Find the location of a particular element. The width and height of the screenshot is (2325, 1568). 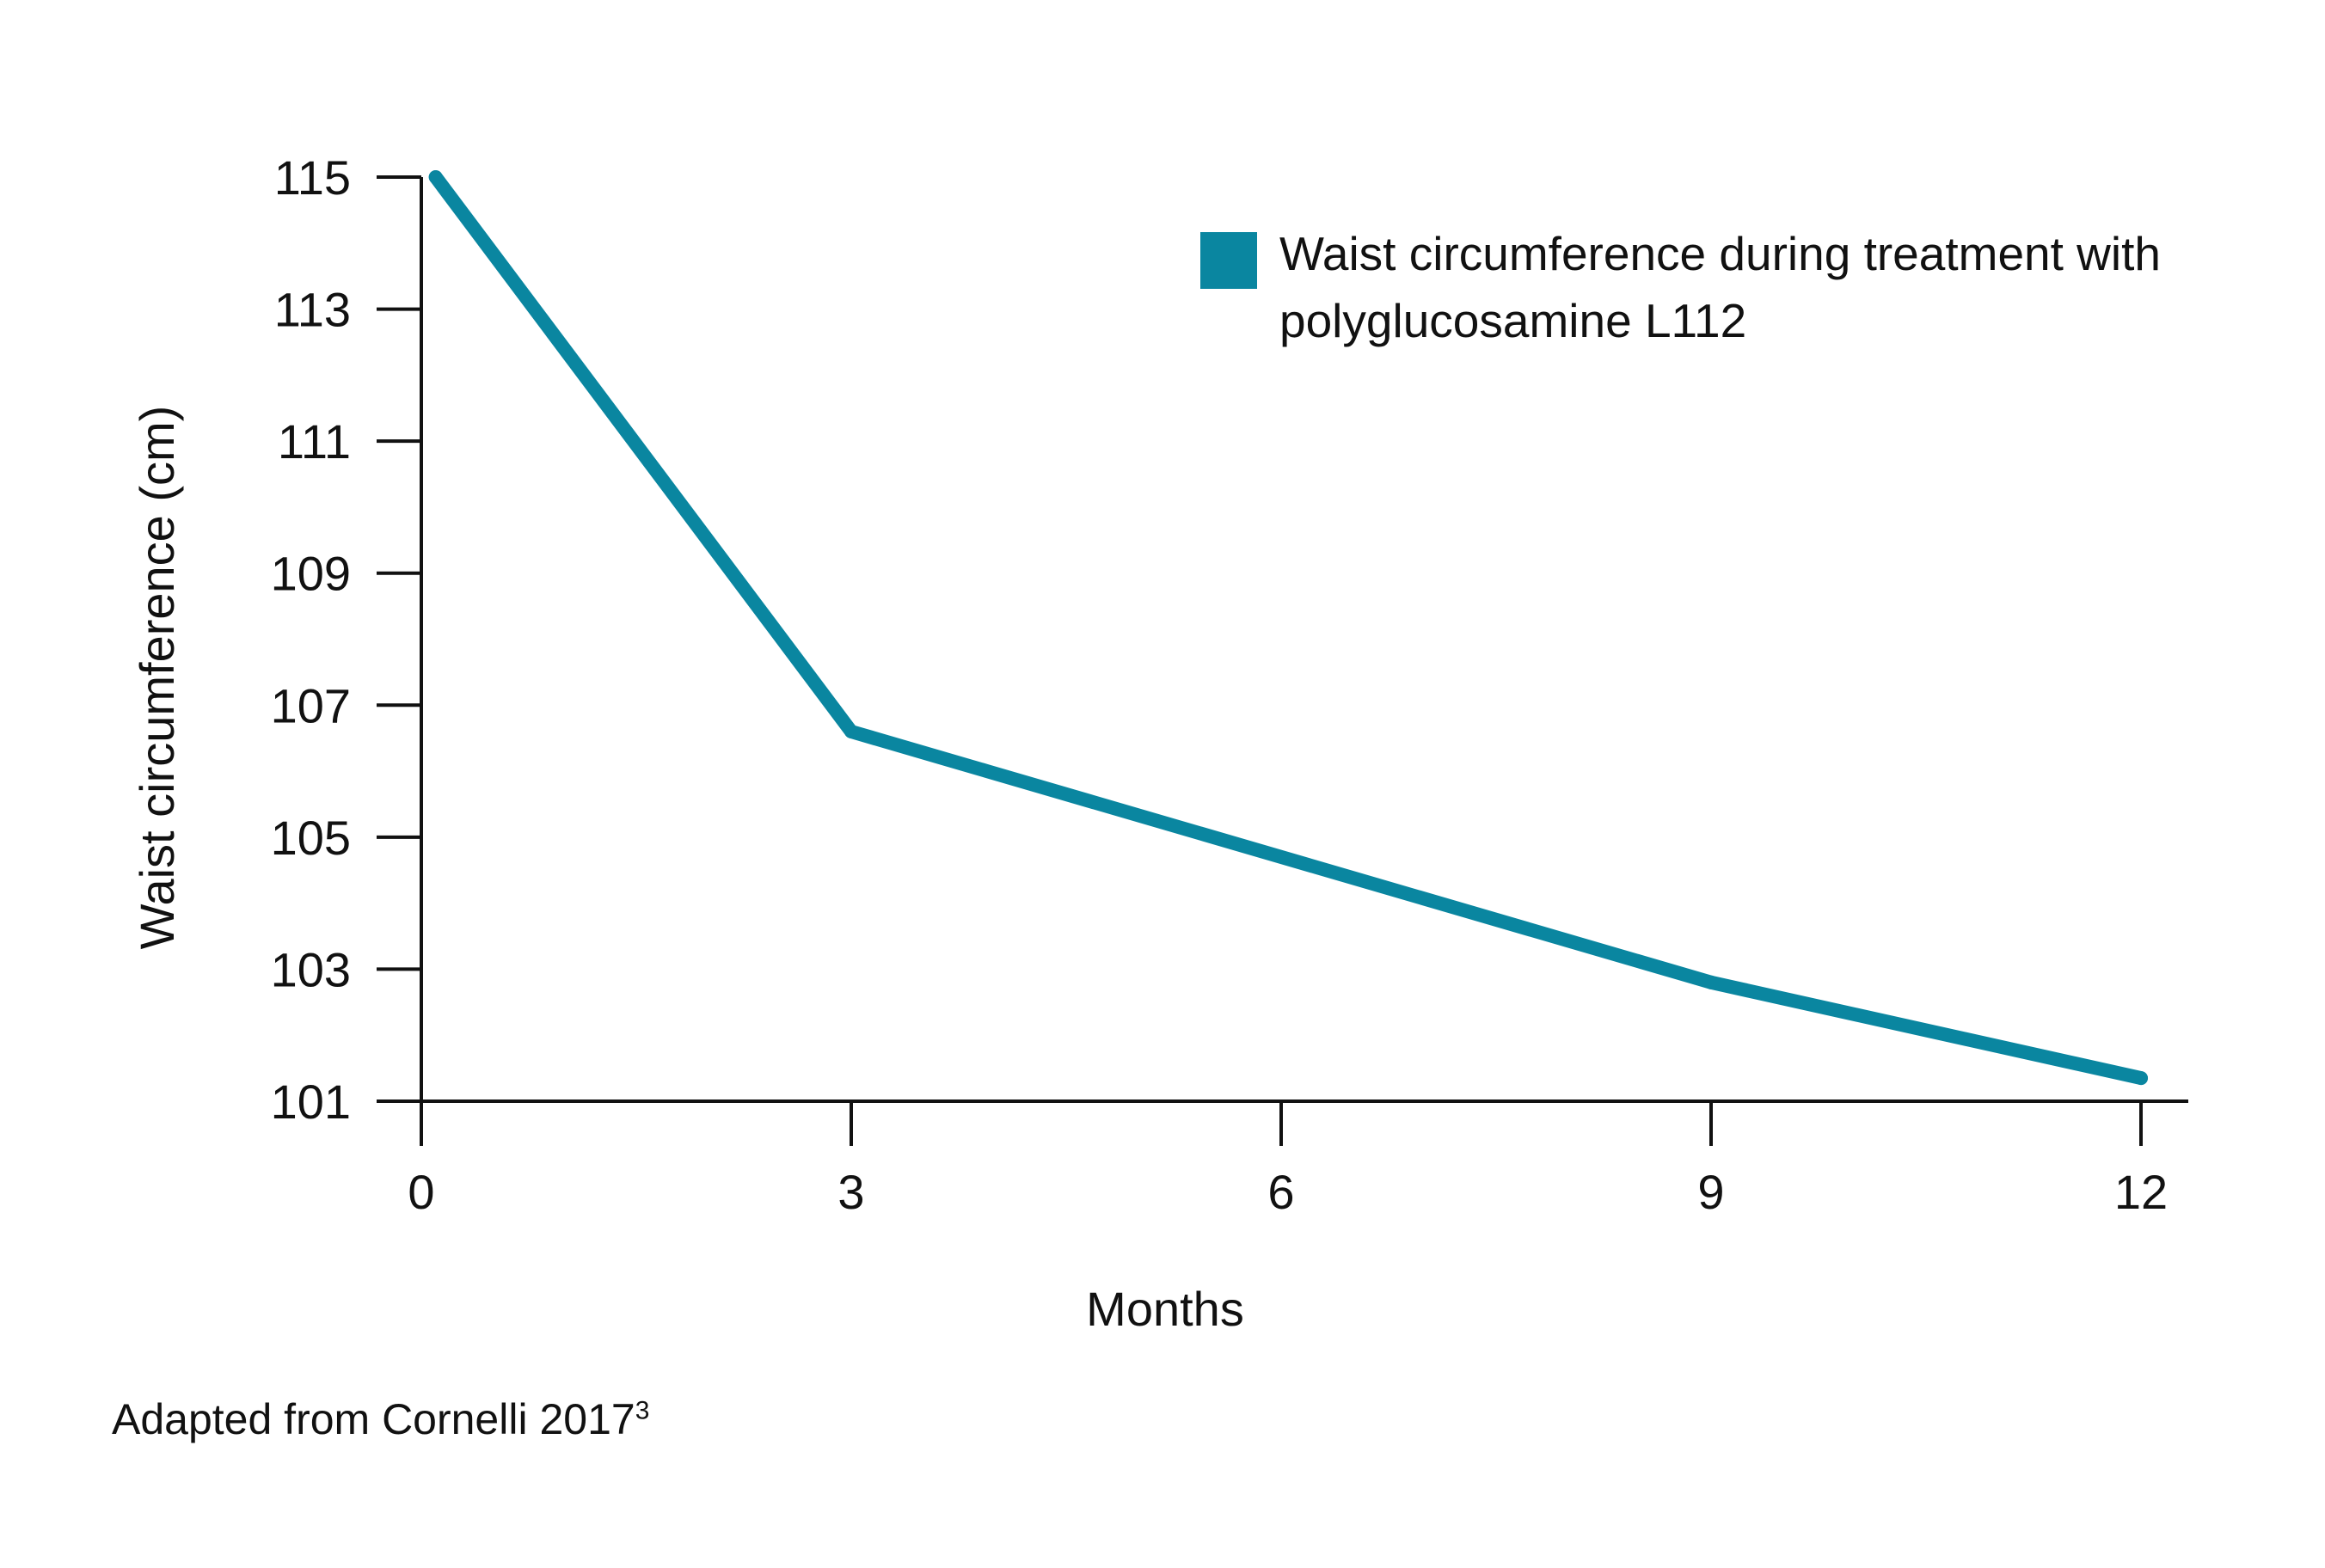

y-tick-label: 105 is located at coordinates (311, 838).